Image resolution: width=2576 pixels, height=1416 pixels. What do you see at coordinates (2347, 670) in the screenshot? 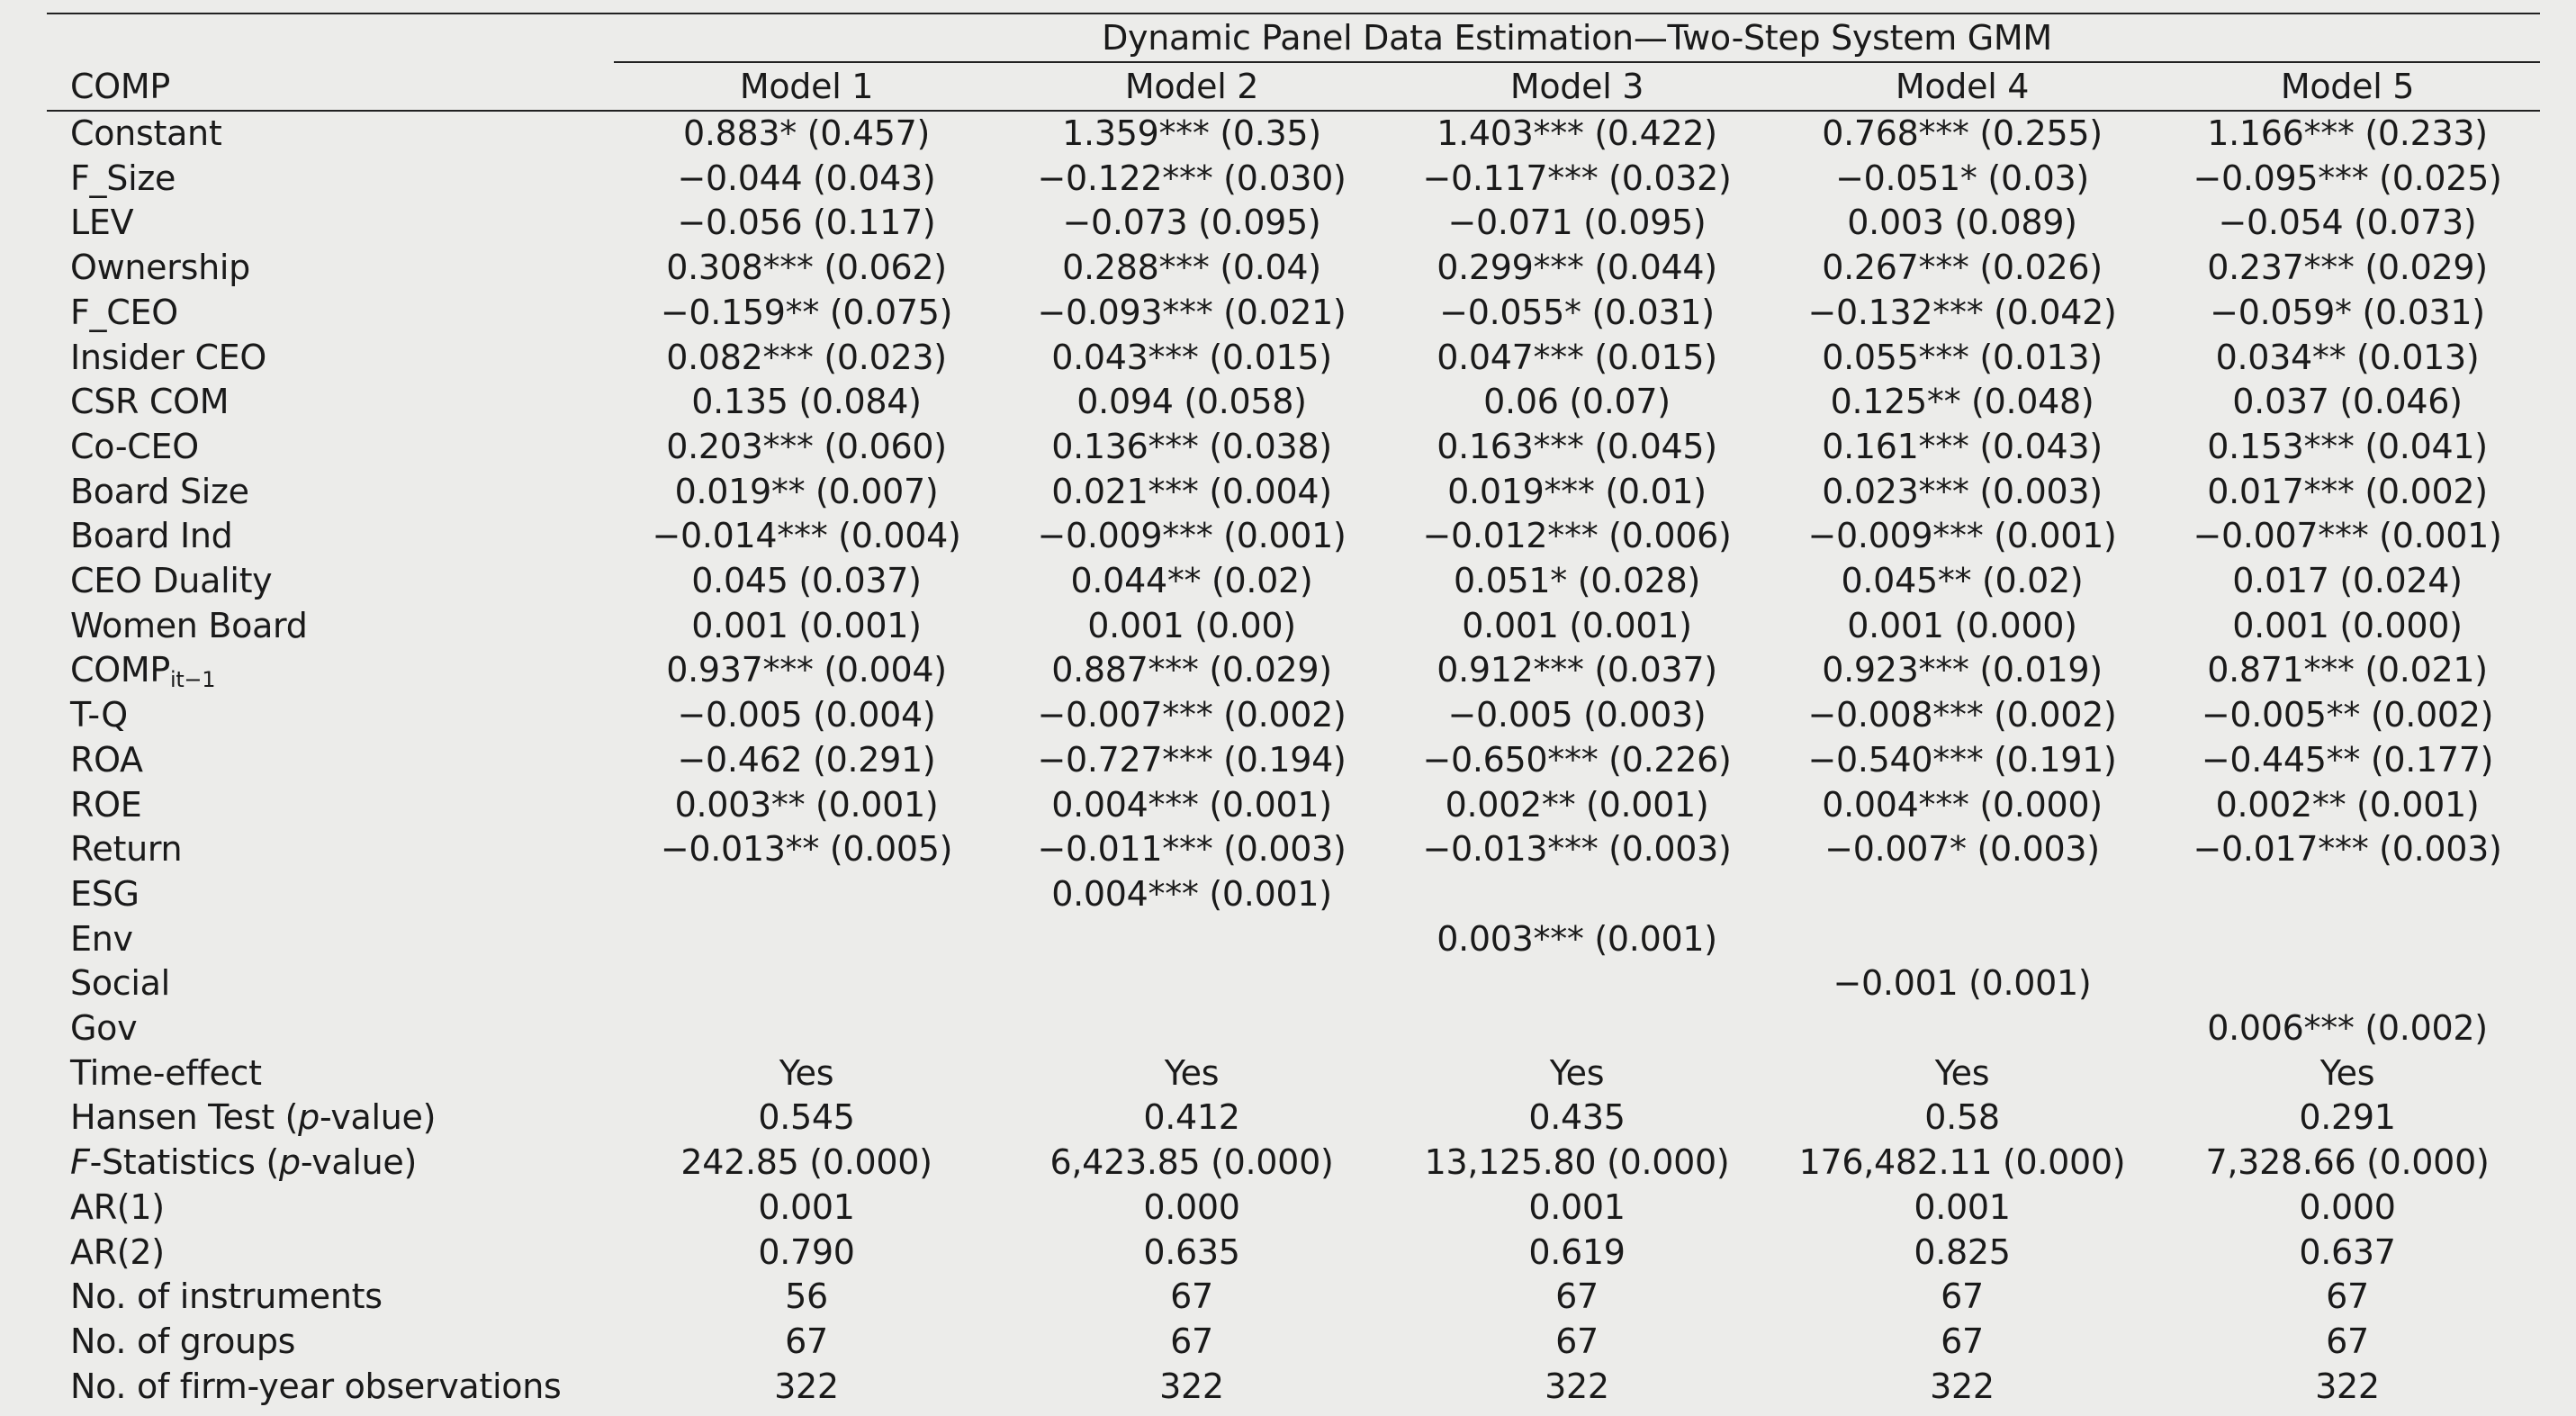
I see `table-cell: 0.871*** (0.021)` at bounding box center [2347, 670].